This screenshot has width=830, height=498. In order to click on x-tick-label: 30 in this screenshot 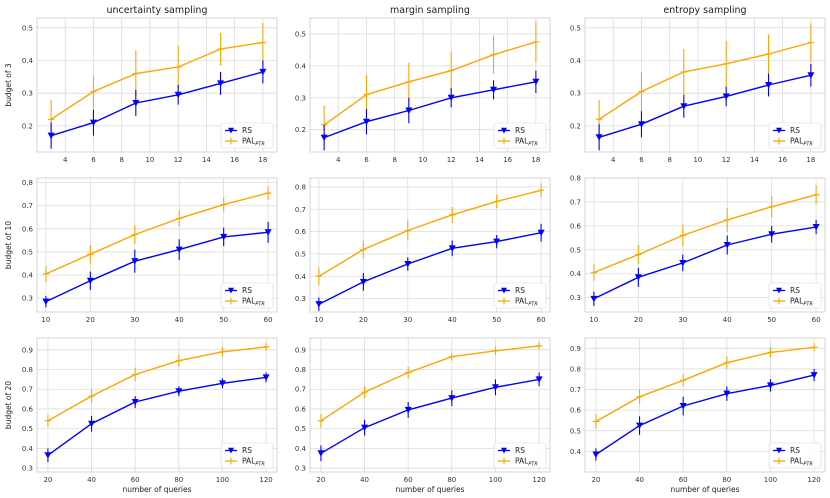, I will do `click(407, 320)`.